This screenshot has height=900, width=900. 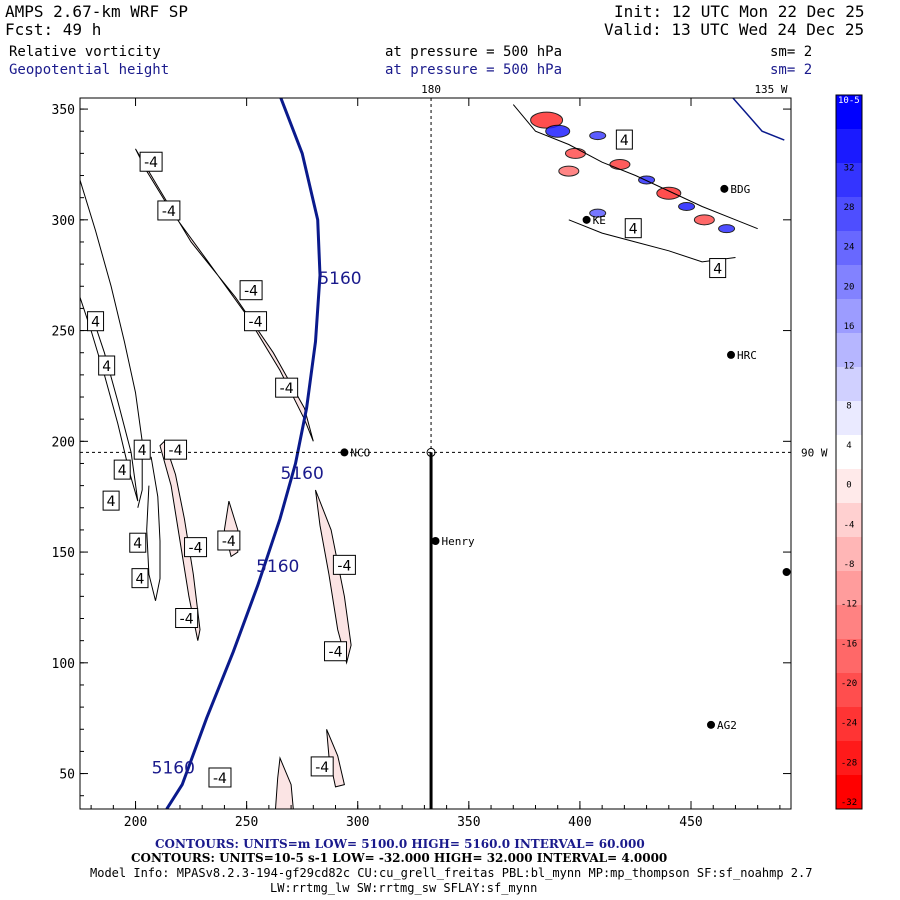 I want to click on x-tick-label: 450, so click(x=690, y=822).